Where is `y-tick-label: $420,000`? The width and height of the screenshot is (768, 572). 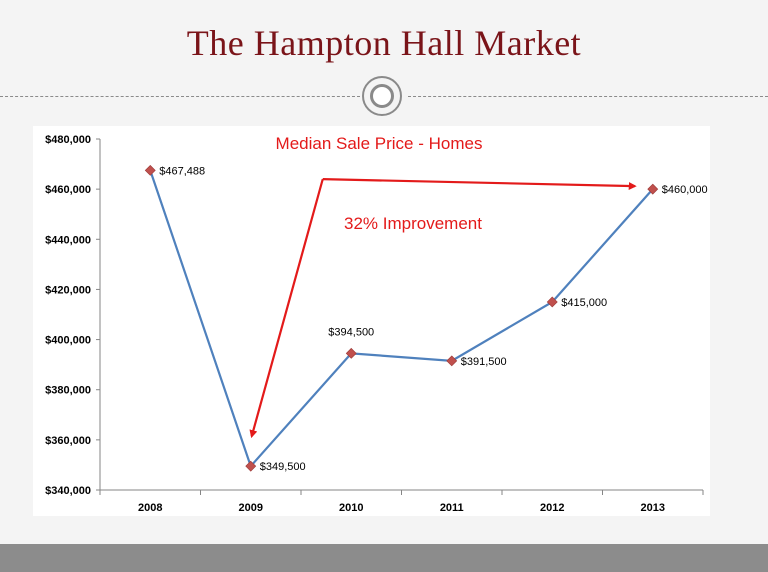 y-tick-label: $420,000 is located at coordinates (68, 290).